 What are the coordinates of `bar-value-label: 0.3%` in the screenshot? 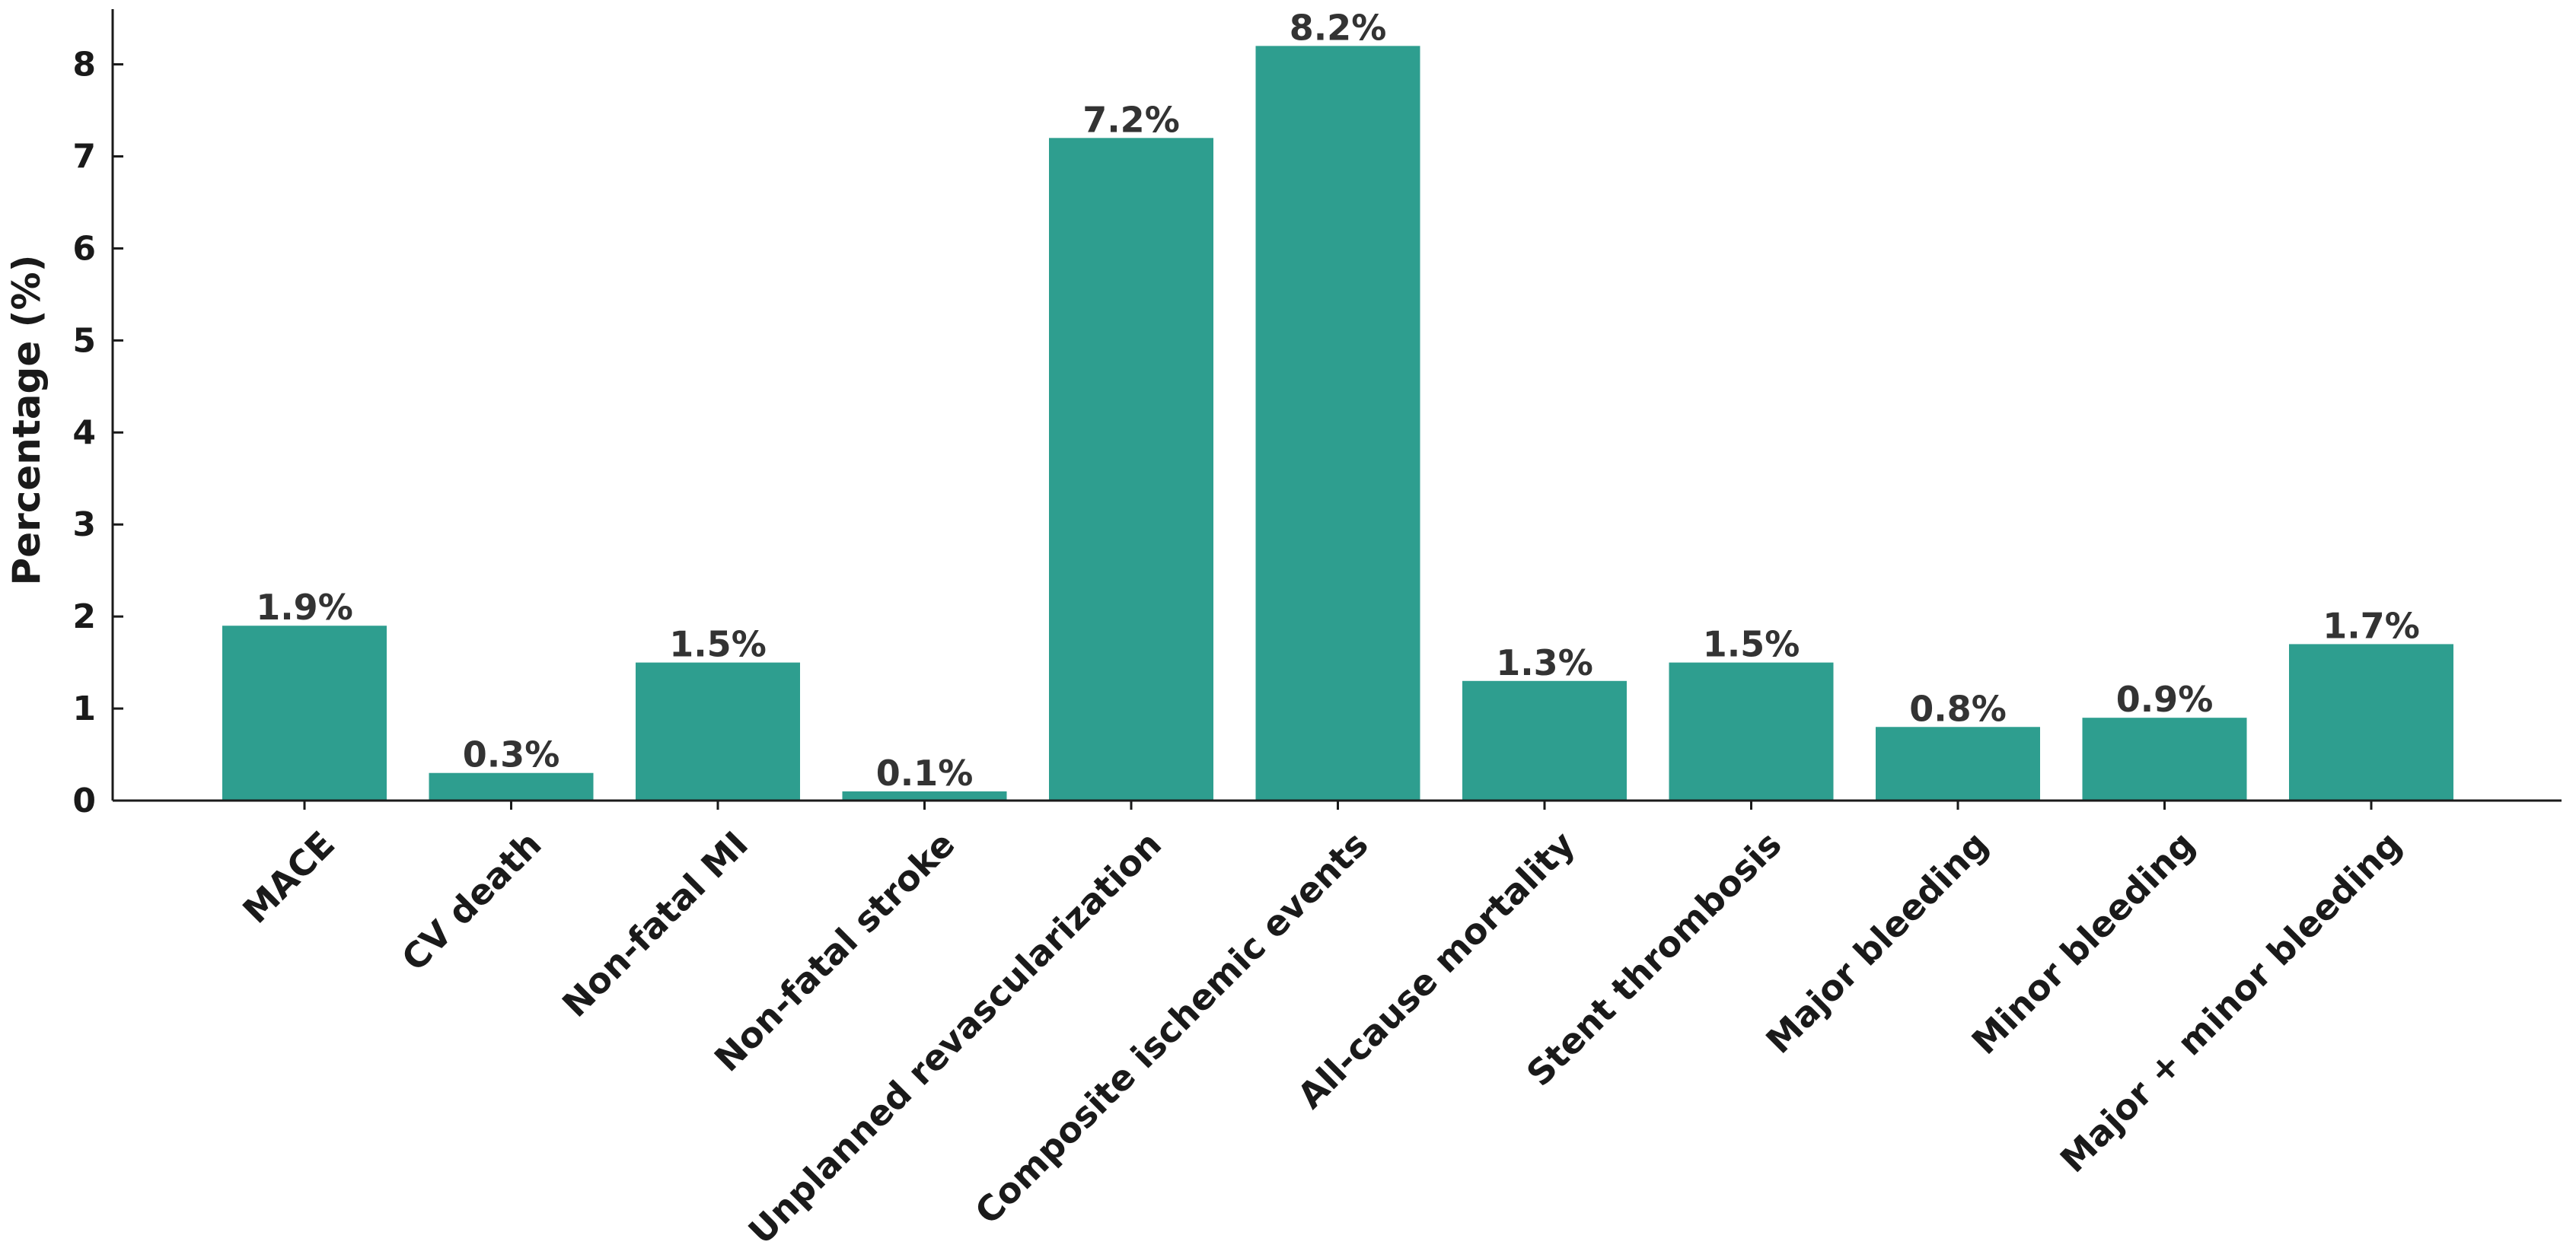 It's located at (511, 754).